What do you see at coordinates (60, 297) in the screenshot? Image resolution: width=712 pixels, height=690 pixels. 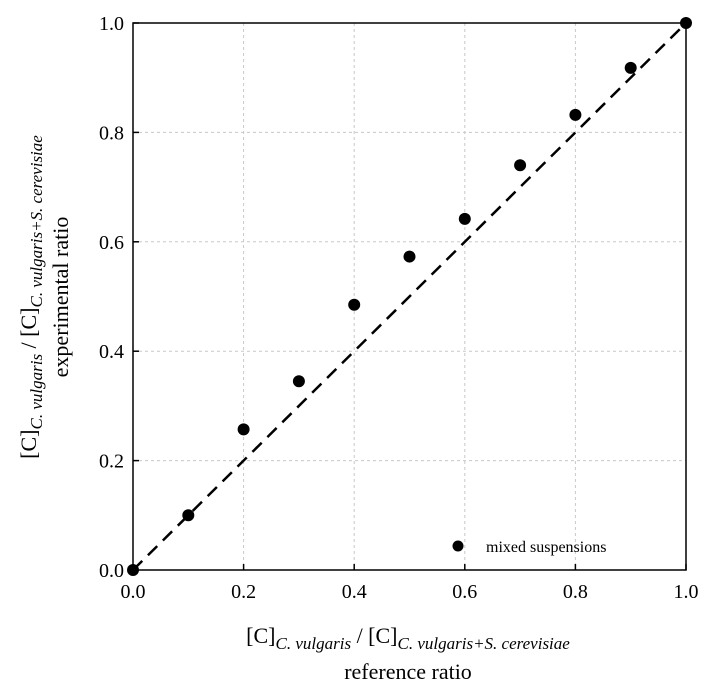 I see `y-axis-label-line2: experimental ratio` at bounding box center [60, 297].